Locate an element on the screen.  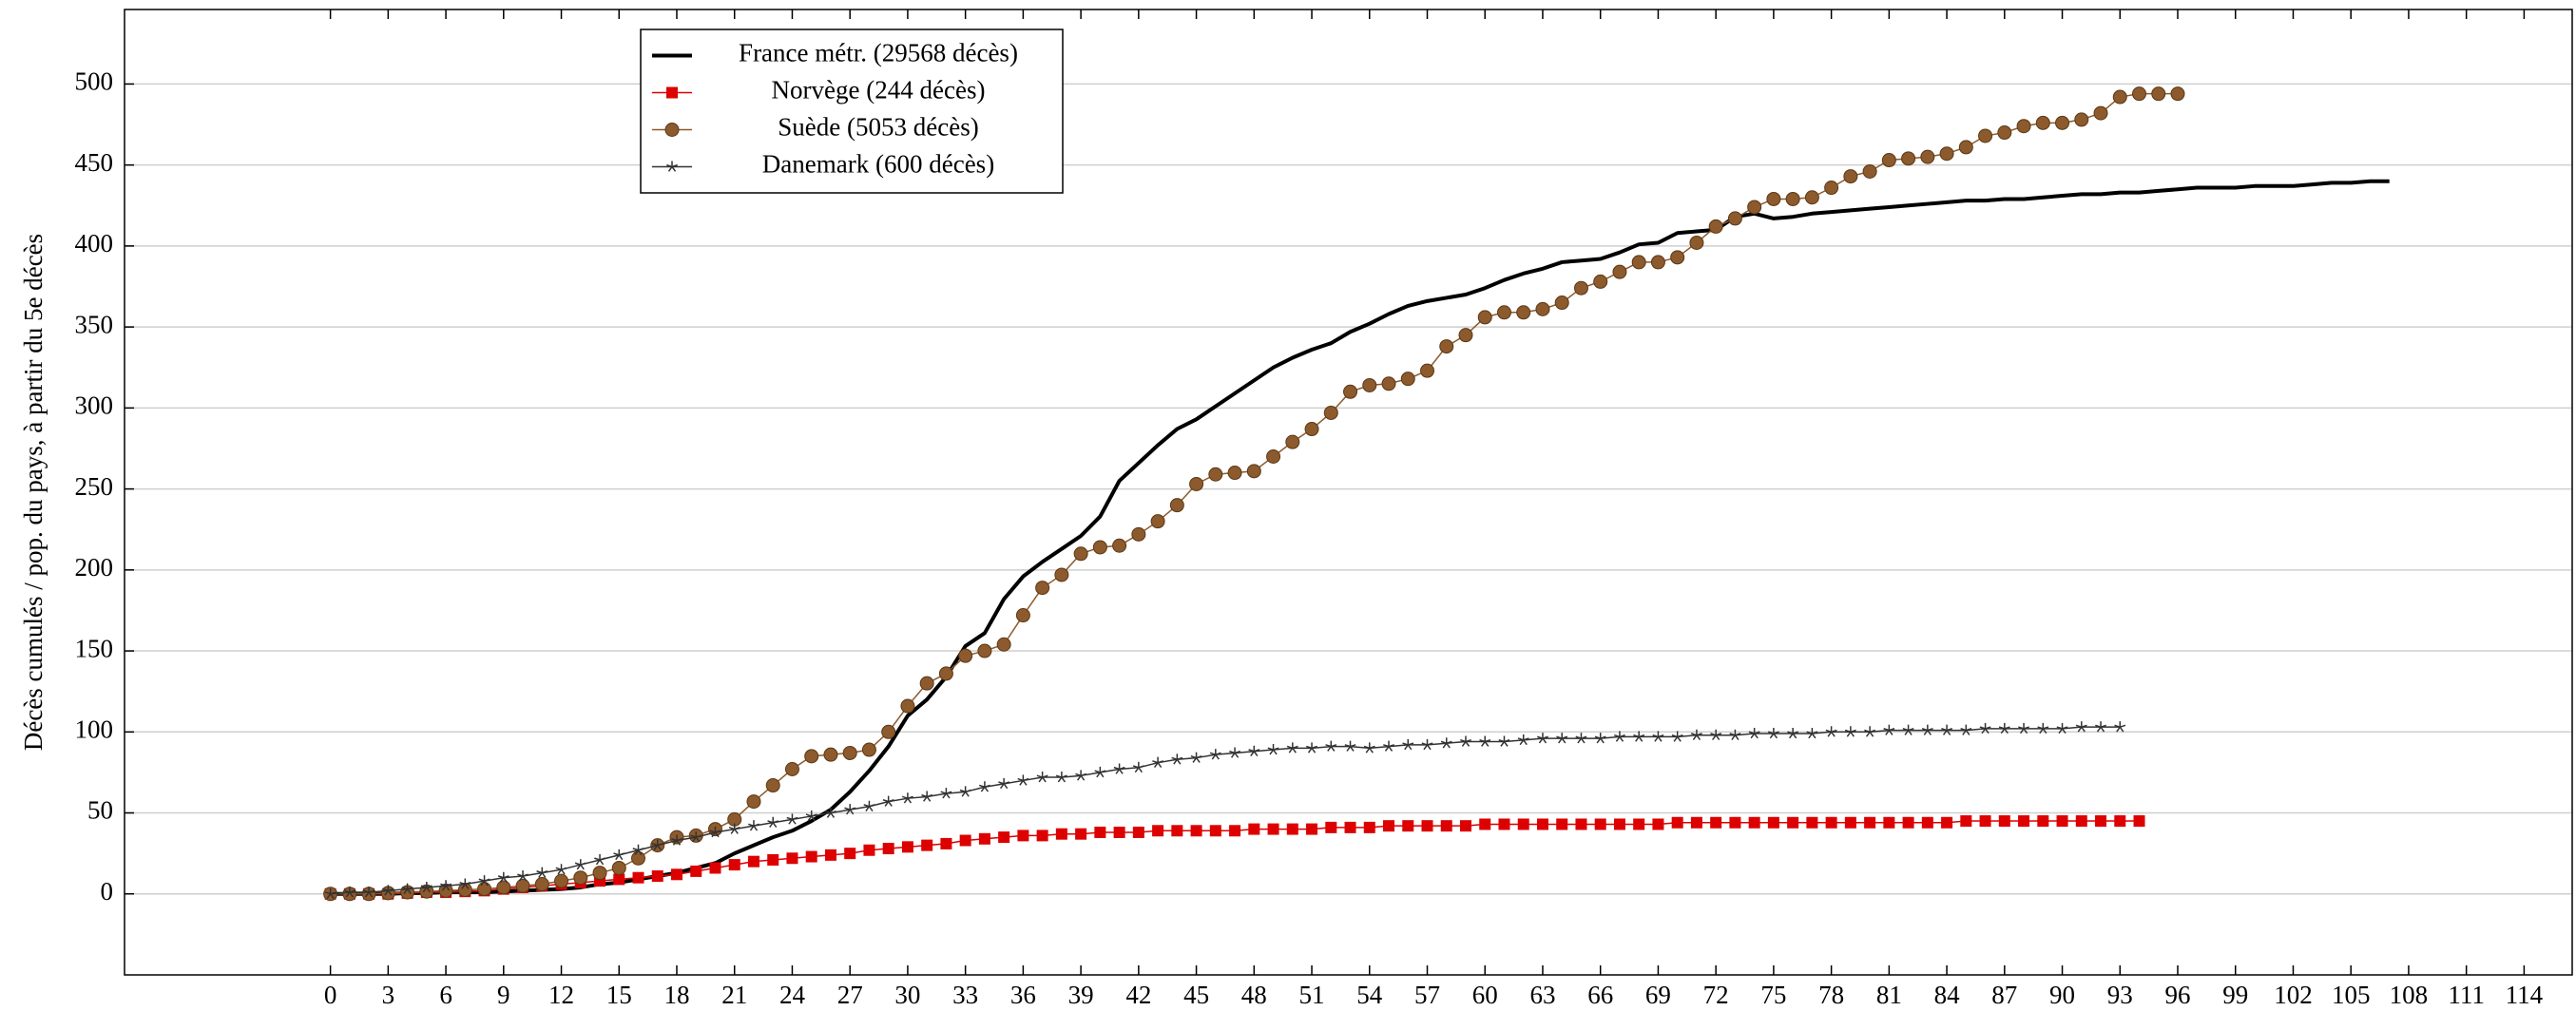
x-tick-label: 69 is located at coordinates (1658, 995).